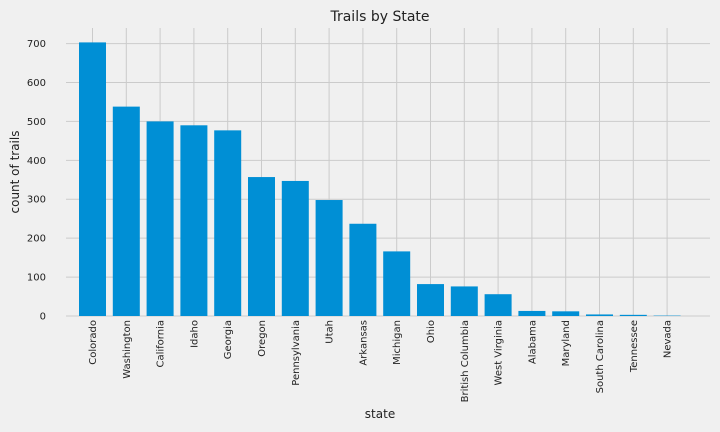 The height and width of the screenshot is (432, 720). What do you see at coordinates (431, 331) in the screenshot?
I see `x-tick-label: Ohio` at bounding box center [431, 331].